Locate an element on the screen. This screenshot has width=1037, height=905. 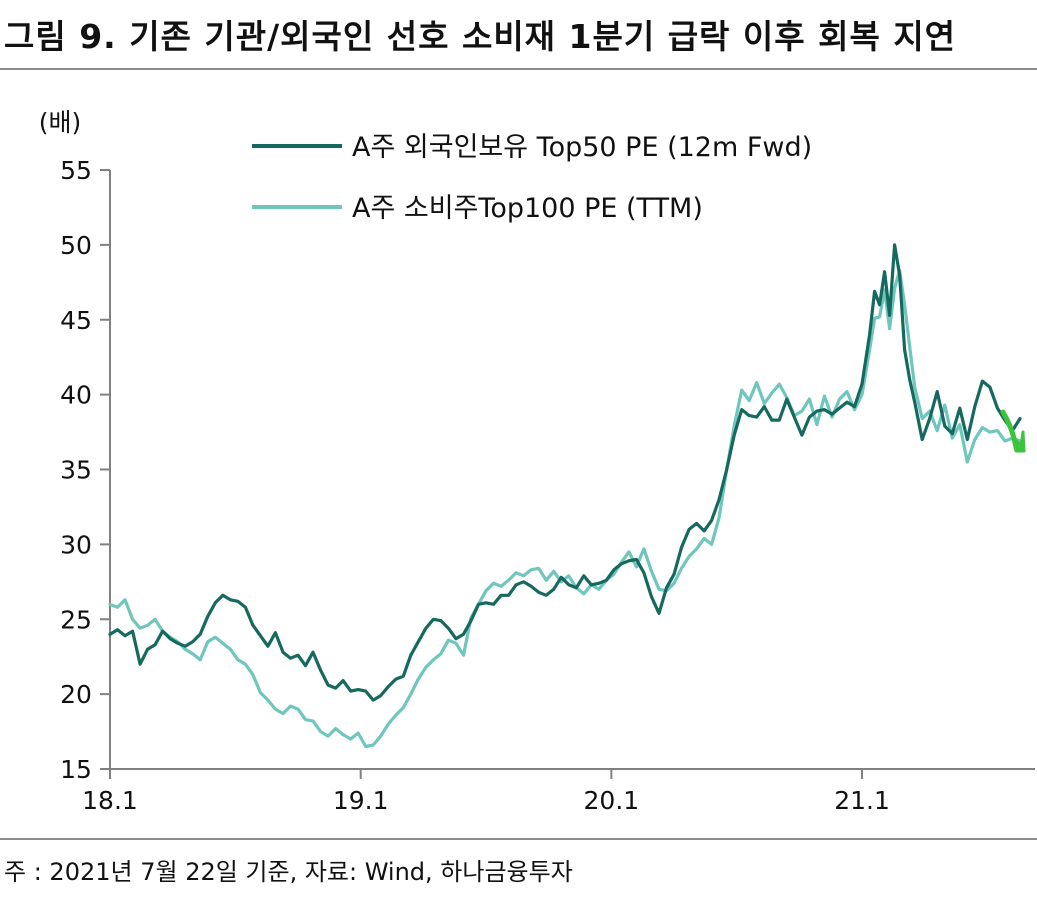
down-arrow-annotation is located at coordinates (1013, 431).